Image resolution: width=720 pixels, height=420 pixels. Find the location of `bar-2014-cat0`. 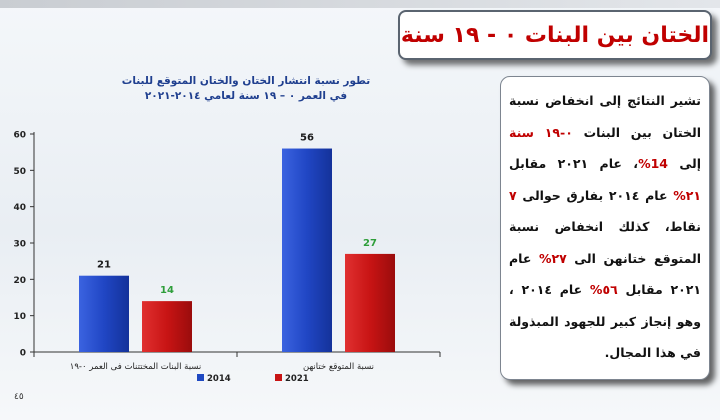

bar-2014-cat0 is located at coordinates (104, 313).